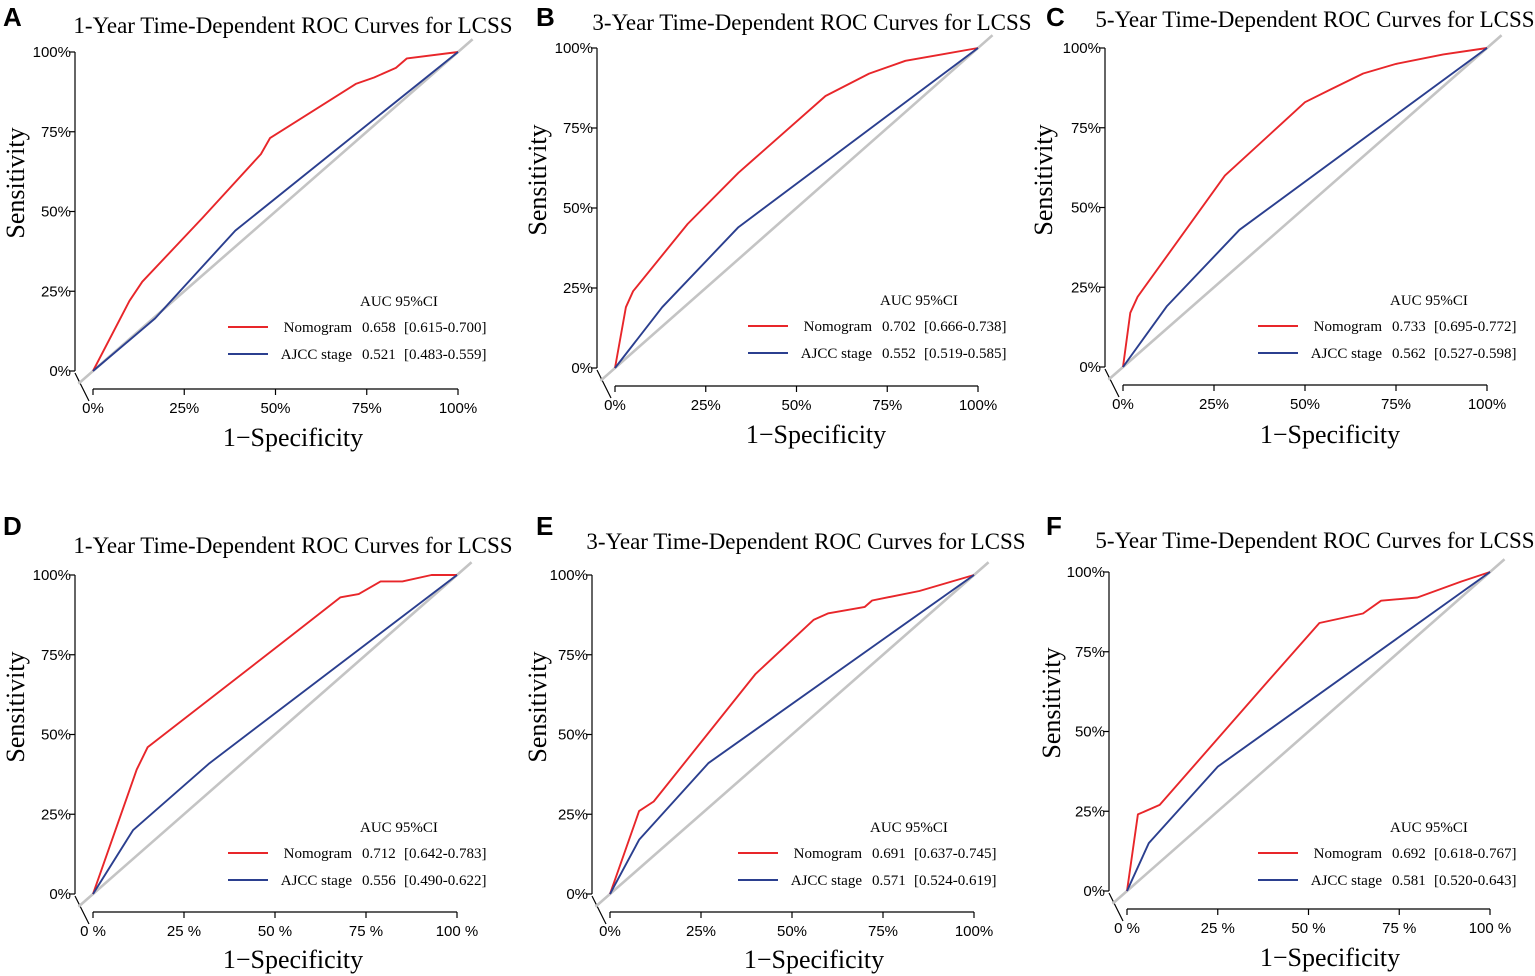  I want to click on legend-label-b: Nomogram, so click(838, 327).